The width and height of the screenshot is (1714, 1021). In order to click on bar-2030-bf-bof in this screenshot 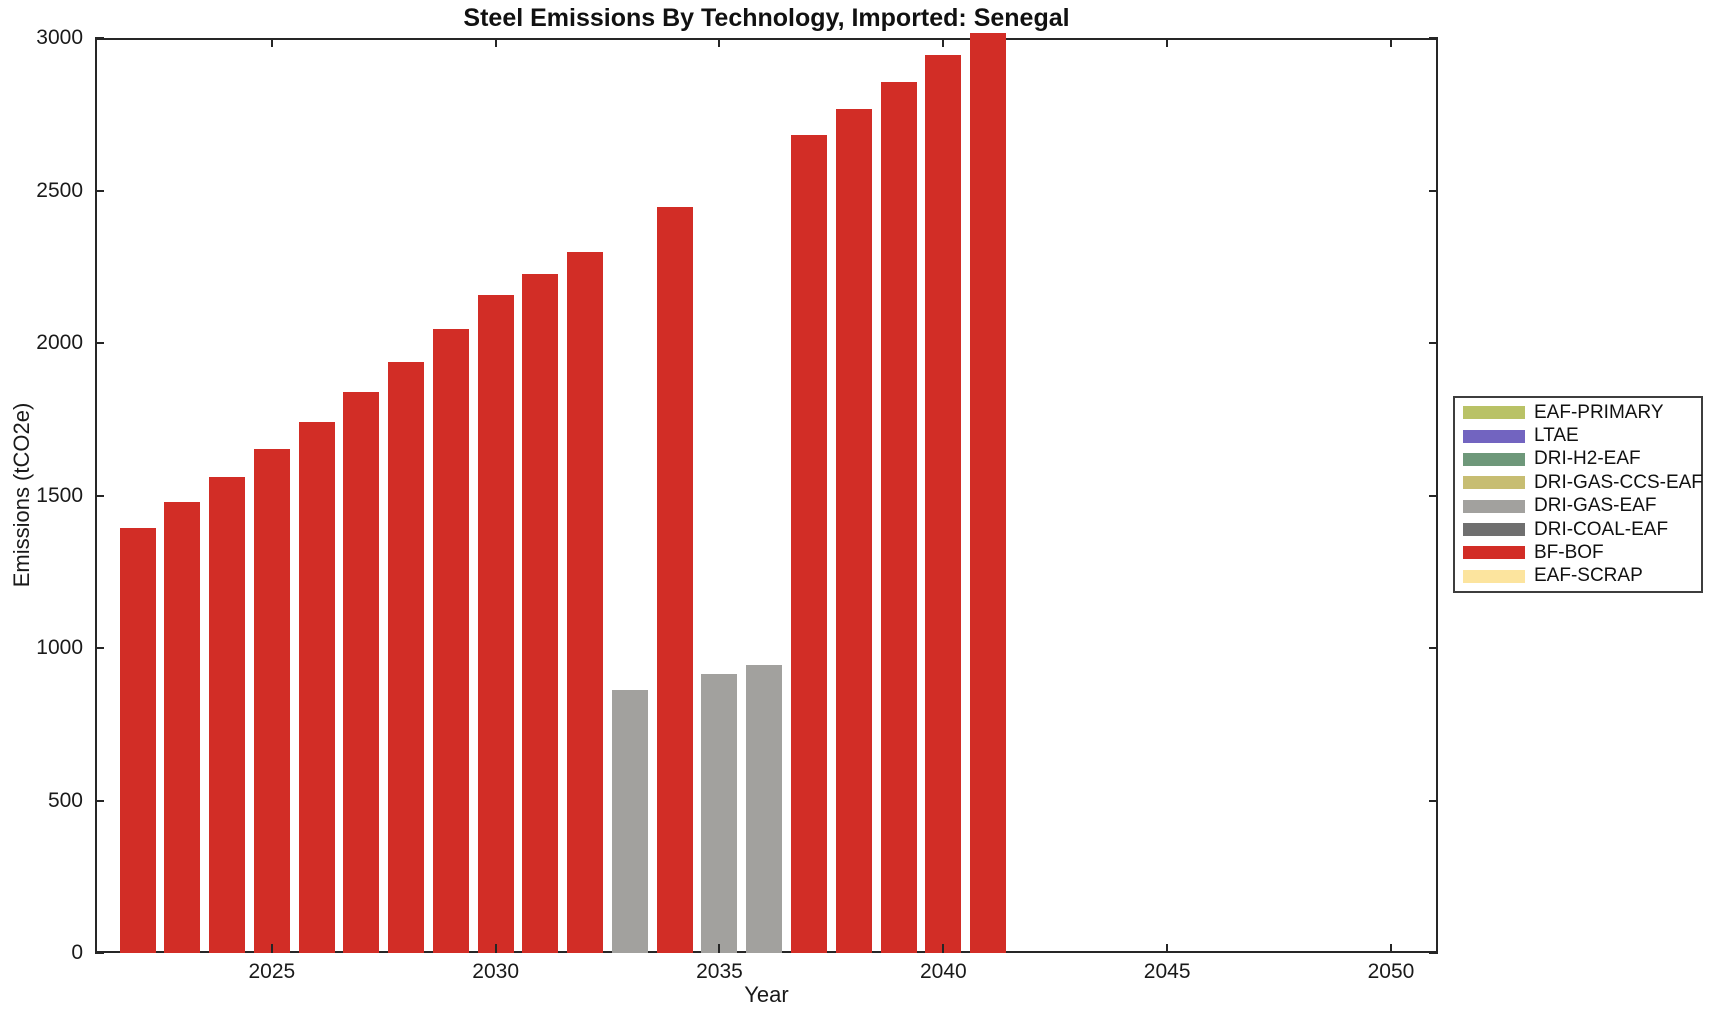, I will do `click(495, 624)`.